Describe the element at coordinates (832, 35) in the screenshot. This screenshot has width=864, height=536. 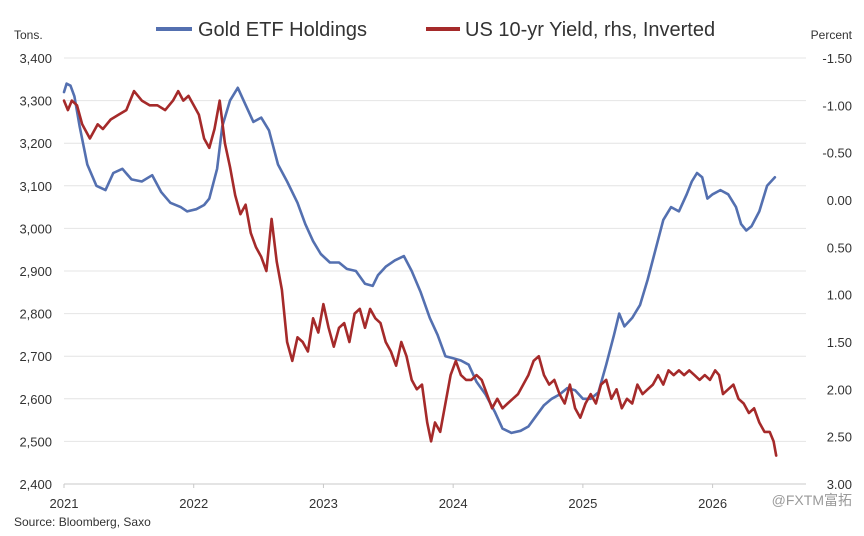
I see `right-axis-unit: Percent` at that location.